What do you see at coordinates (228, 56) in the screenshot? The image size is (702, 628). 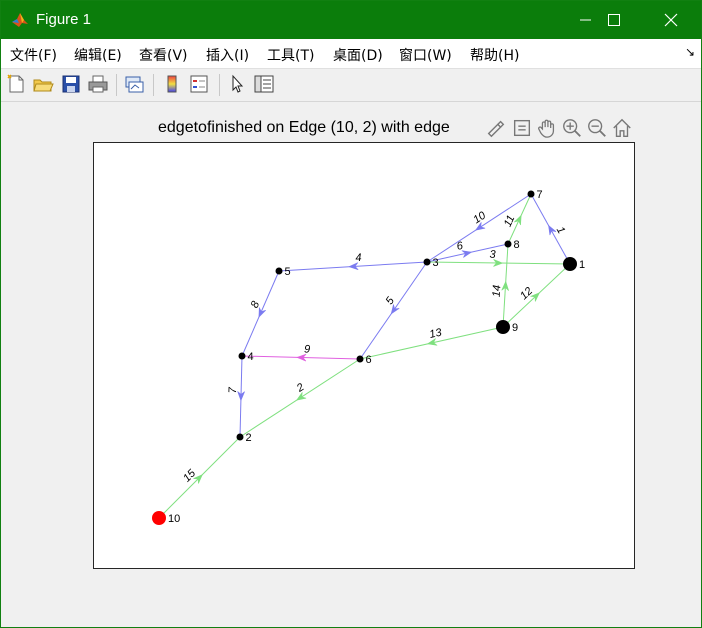 I see `menu-insert: 插入(I)` at bounding box center [228, 56].